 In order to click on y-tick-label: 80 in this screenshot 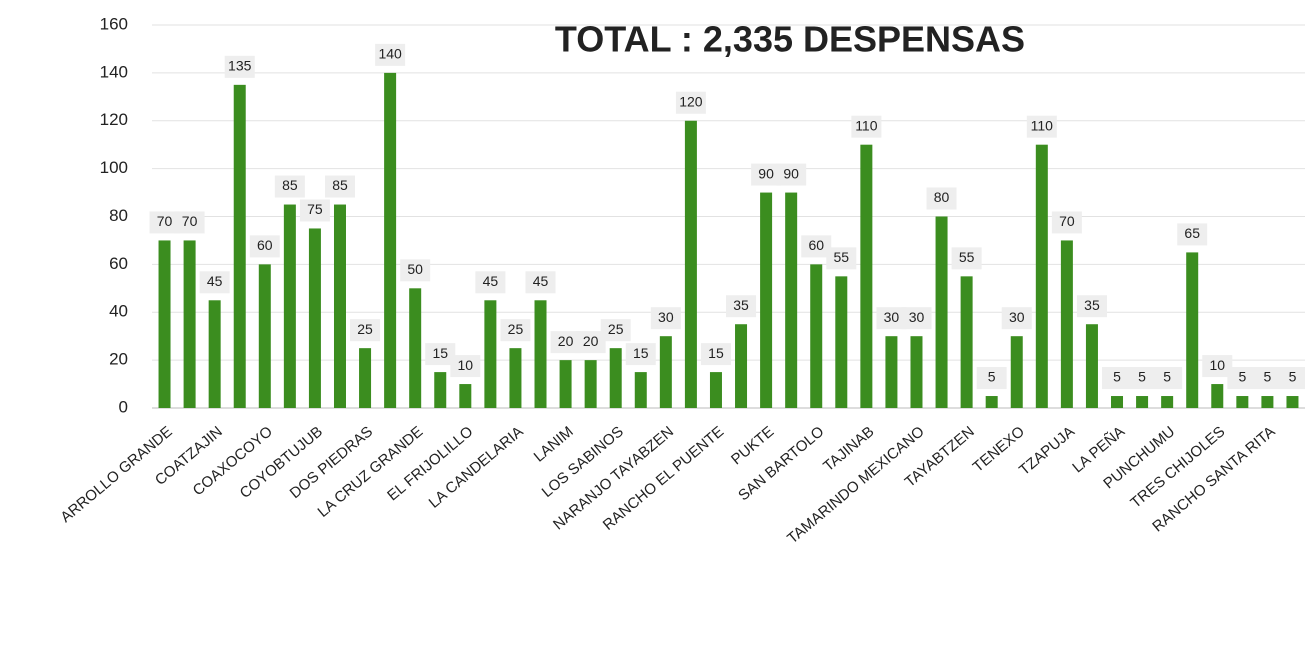, I will do `click(118, 215)`.